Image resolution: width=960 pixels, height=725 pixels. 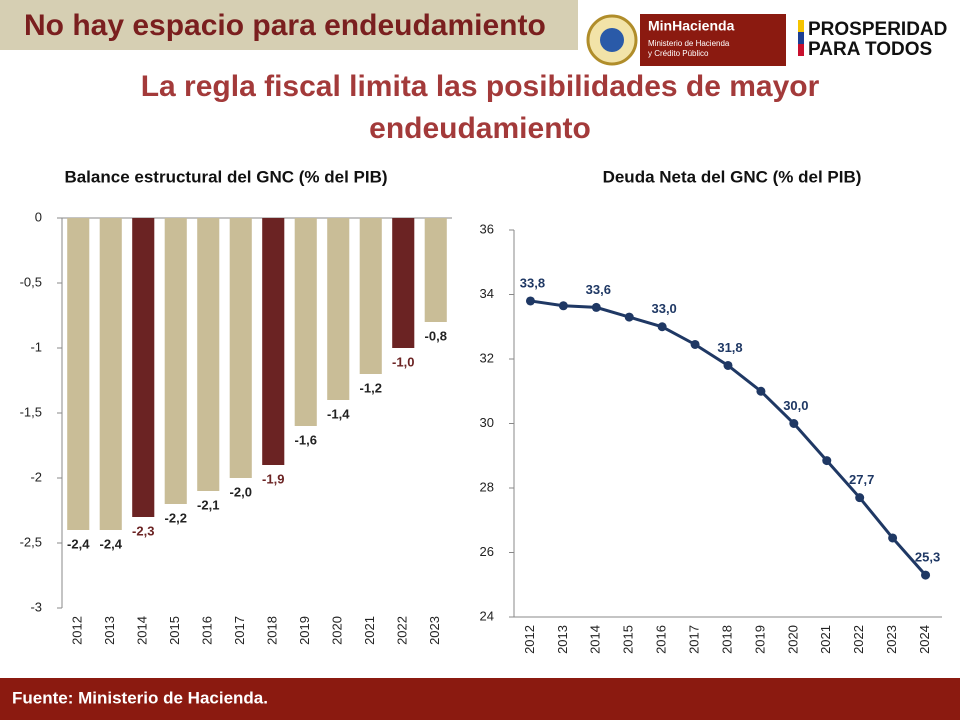 What do you see at coordinates (140, 697) in the screenshot?
I see `footer: Fuente: Ministerio de Hacienda.` at bounding box center [140, 697].